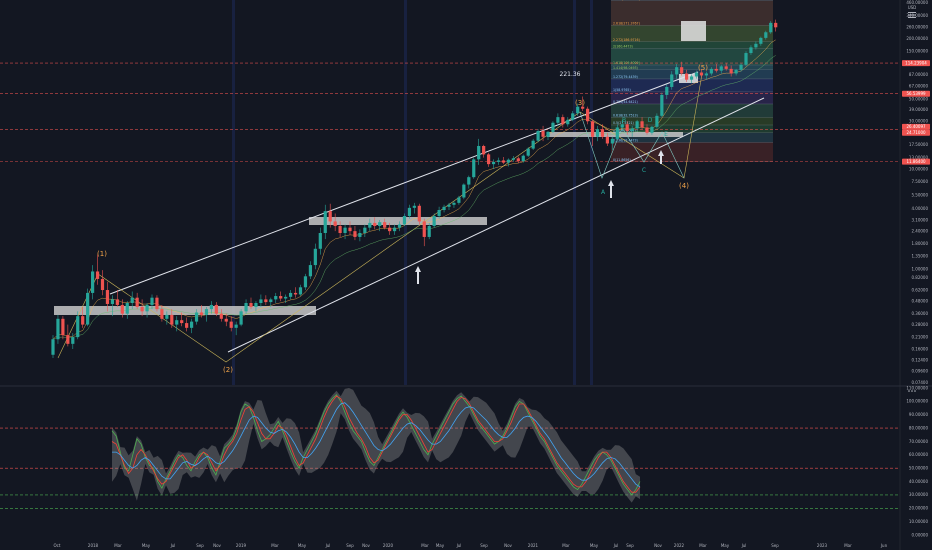 This screenshot has width=932, height=550. What do you see at coordinates (912, 15) in the screenshot?
I see `hamburger-menu-icon` at bounding box center [912, 15].